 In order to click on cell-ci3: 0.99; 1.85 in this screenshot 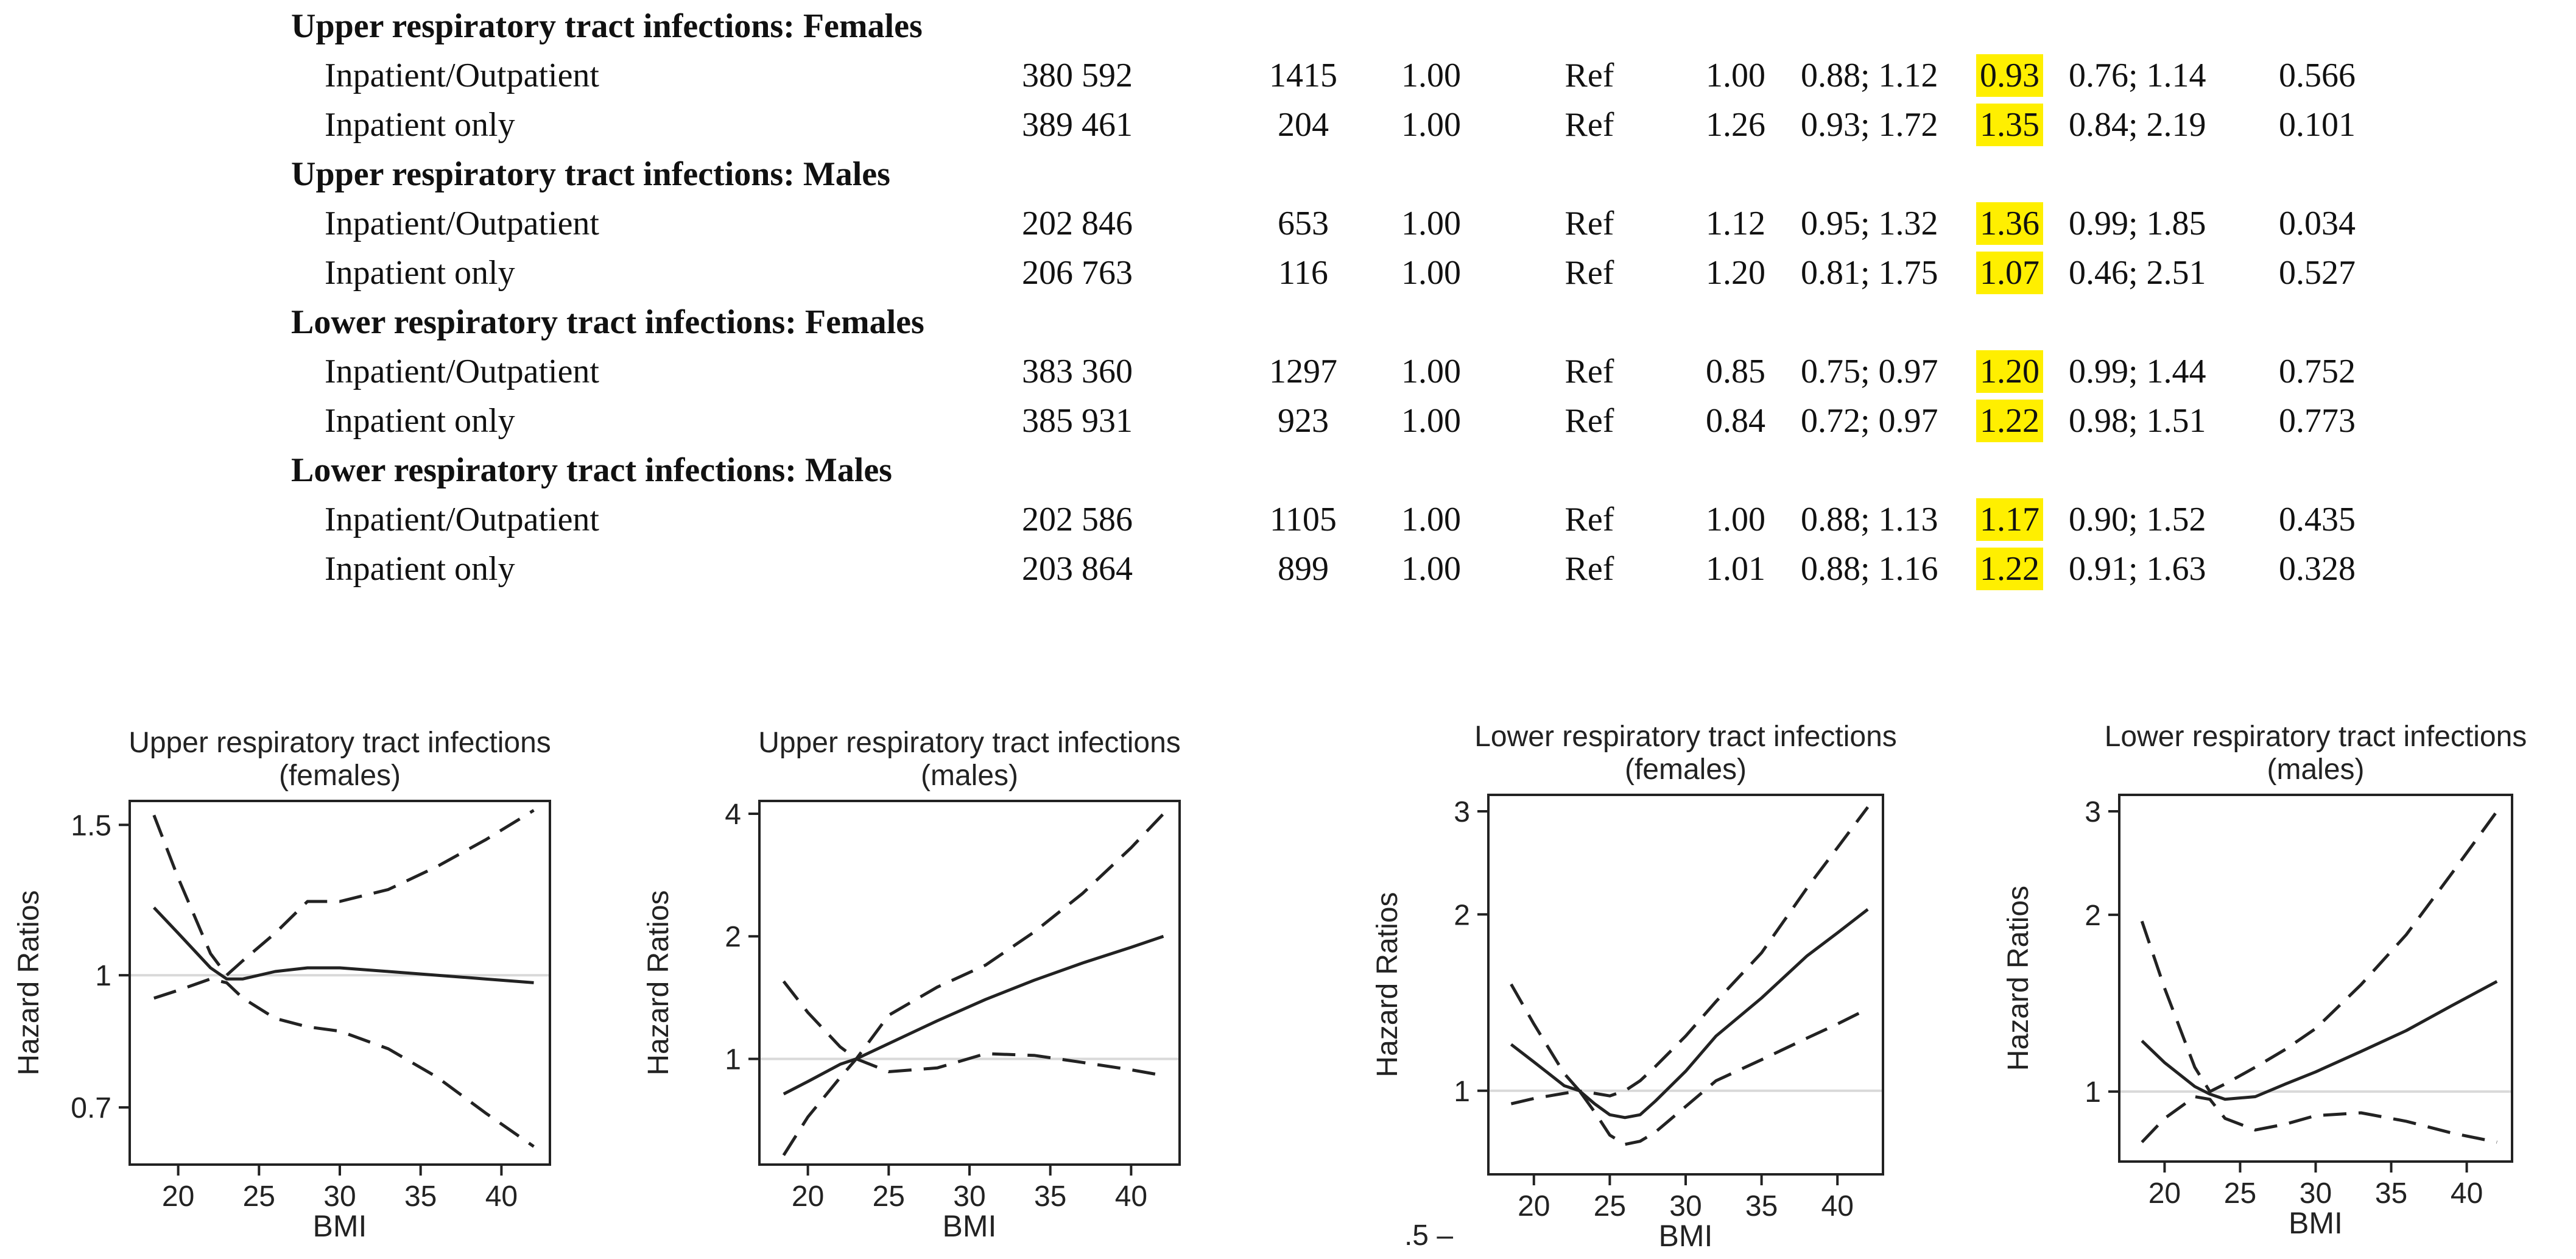, I will do `click(2137, 224)`.